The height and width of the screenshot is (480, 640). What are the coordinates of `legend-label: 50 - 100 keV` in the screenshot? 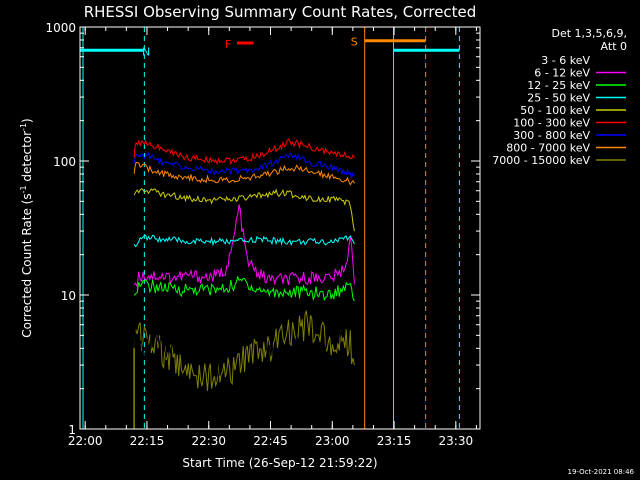 It's located at (555, 110).